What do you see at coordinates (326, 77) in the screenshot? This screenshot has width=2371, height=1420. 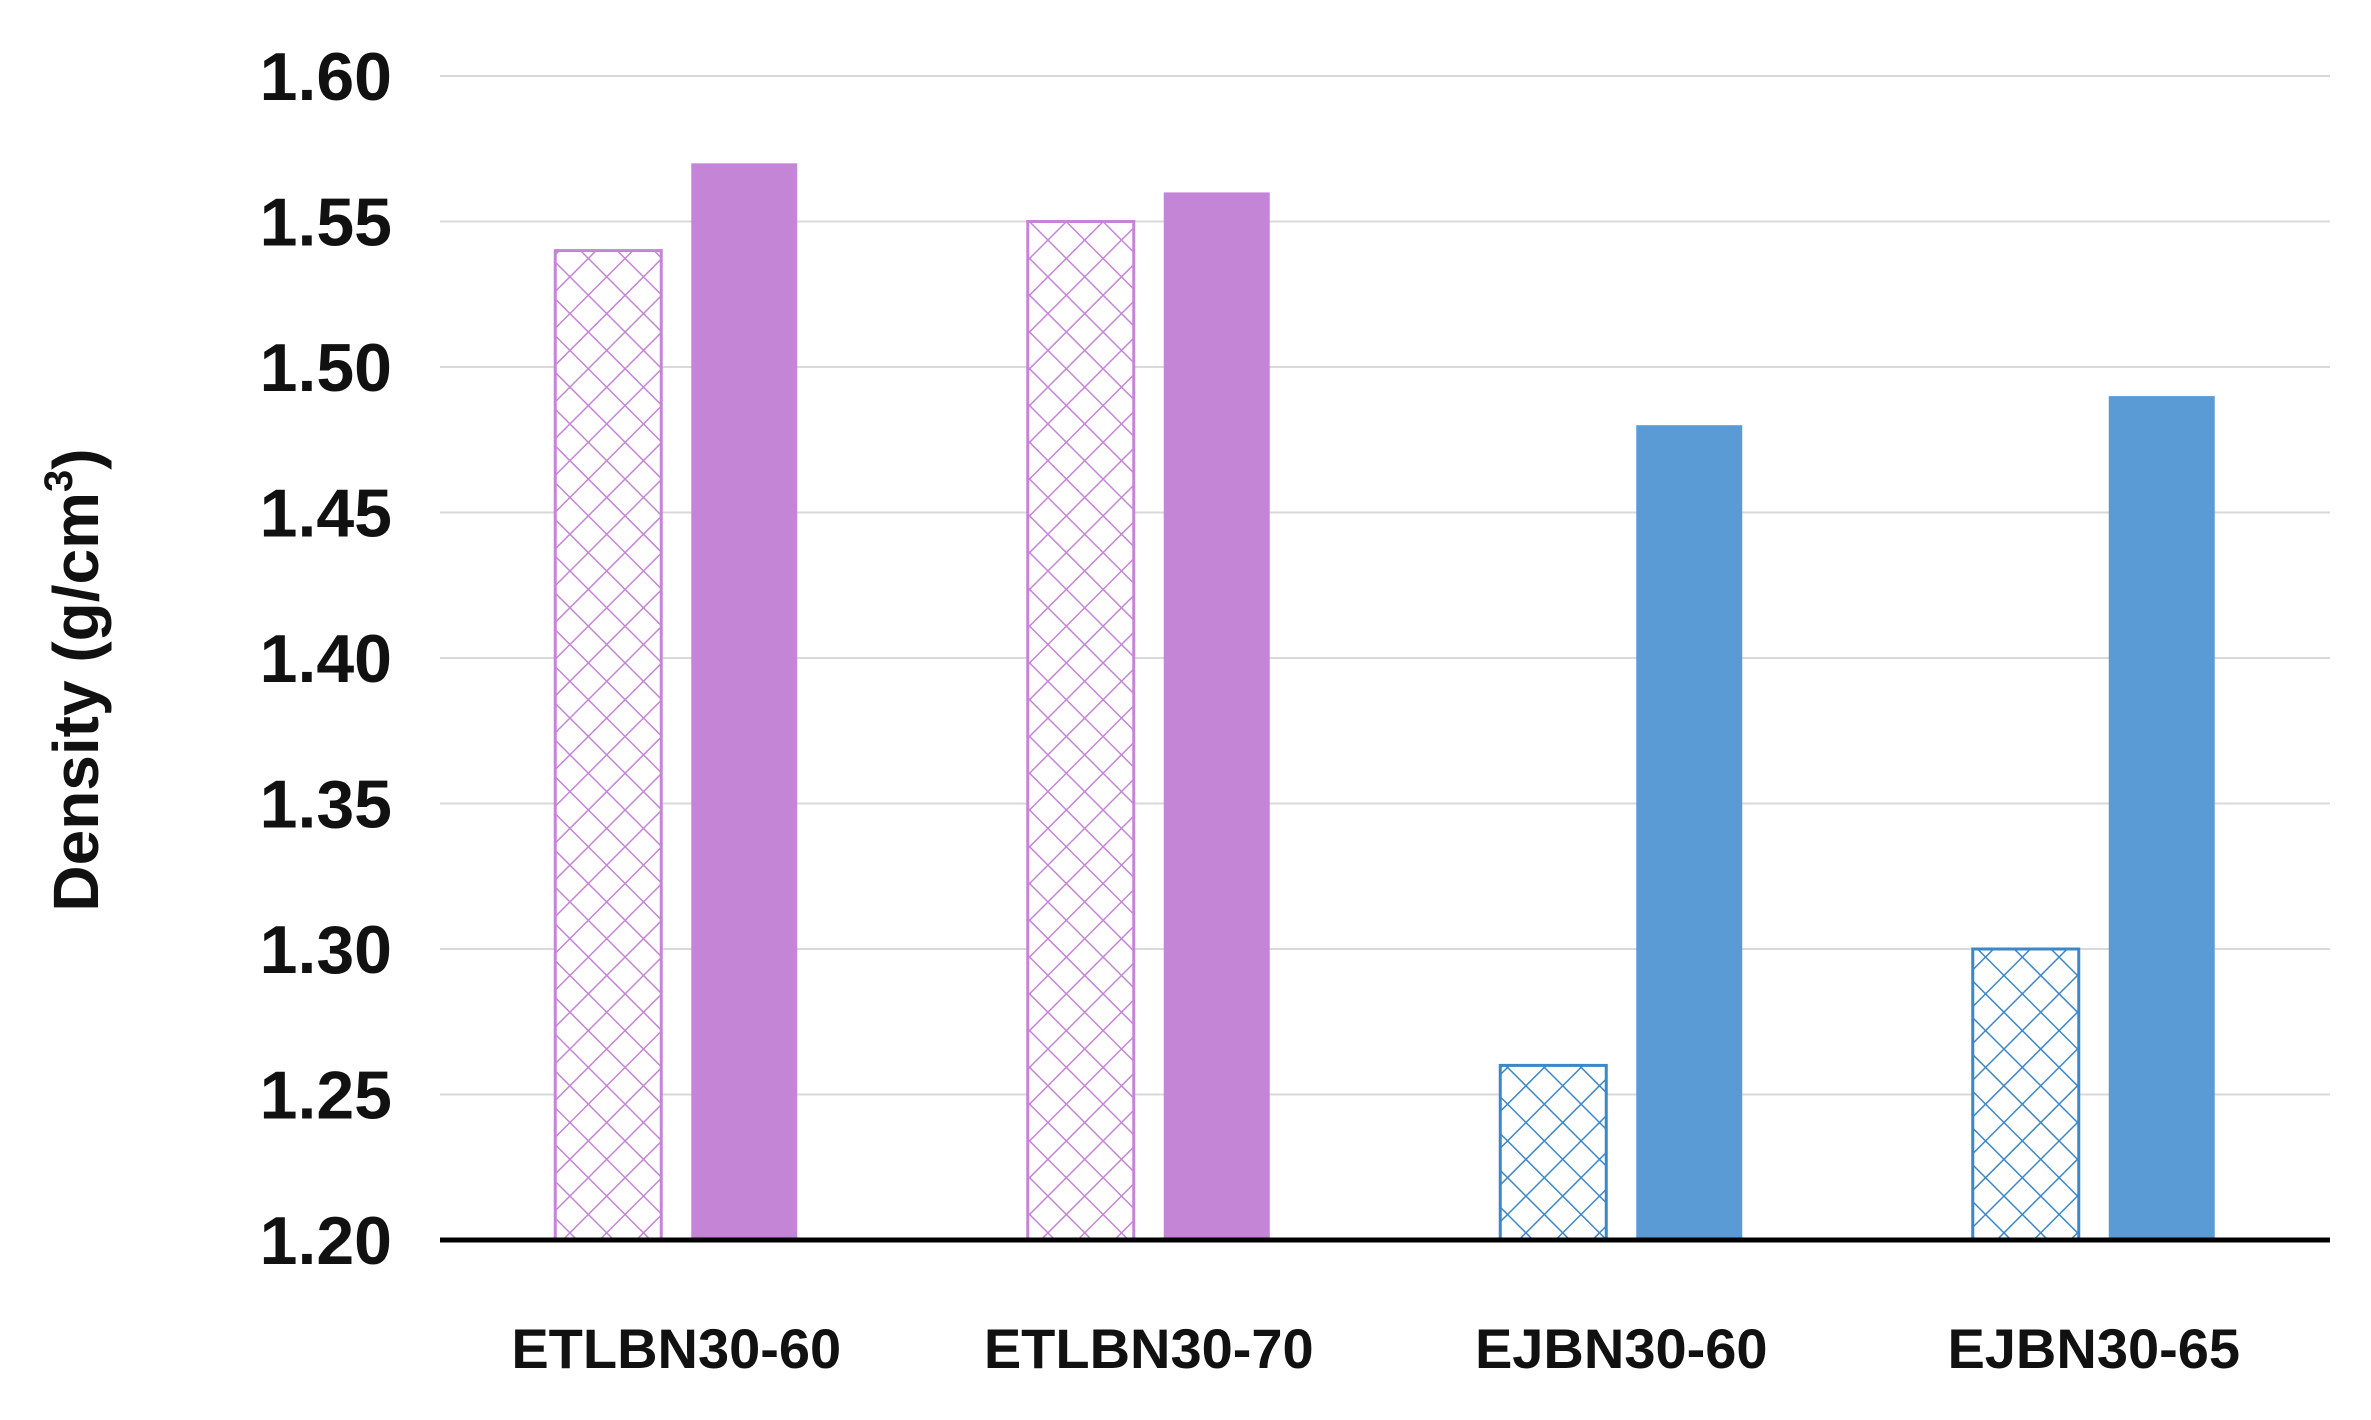 I see `y-tick-label: 1.60` at bounding box center [326, 77].